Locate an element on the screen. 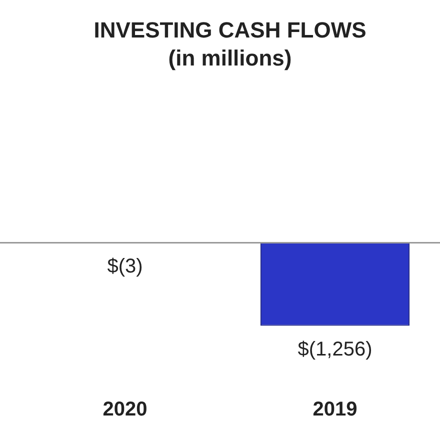 The width and height of the screenshot is (440, 440). data-label: $(1,256) is located at coordinates (335, 349).